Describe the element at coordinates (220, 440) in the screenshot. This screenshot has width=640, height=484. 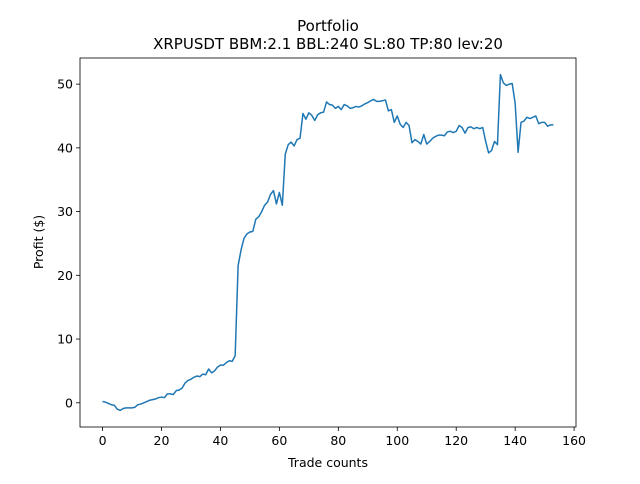
I see `x-tick-label: 40` at that location.